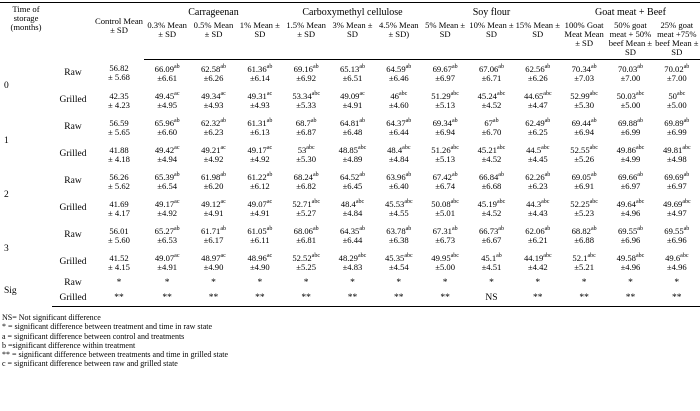 The height and width of the screenshot is (411, 700). I want to click on value-cell: 49.69abc ±4.97, so click(677, 208).